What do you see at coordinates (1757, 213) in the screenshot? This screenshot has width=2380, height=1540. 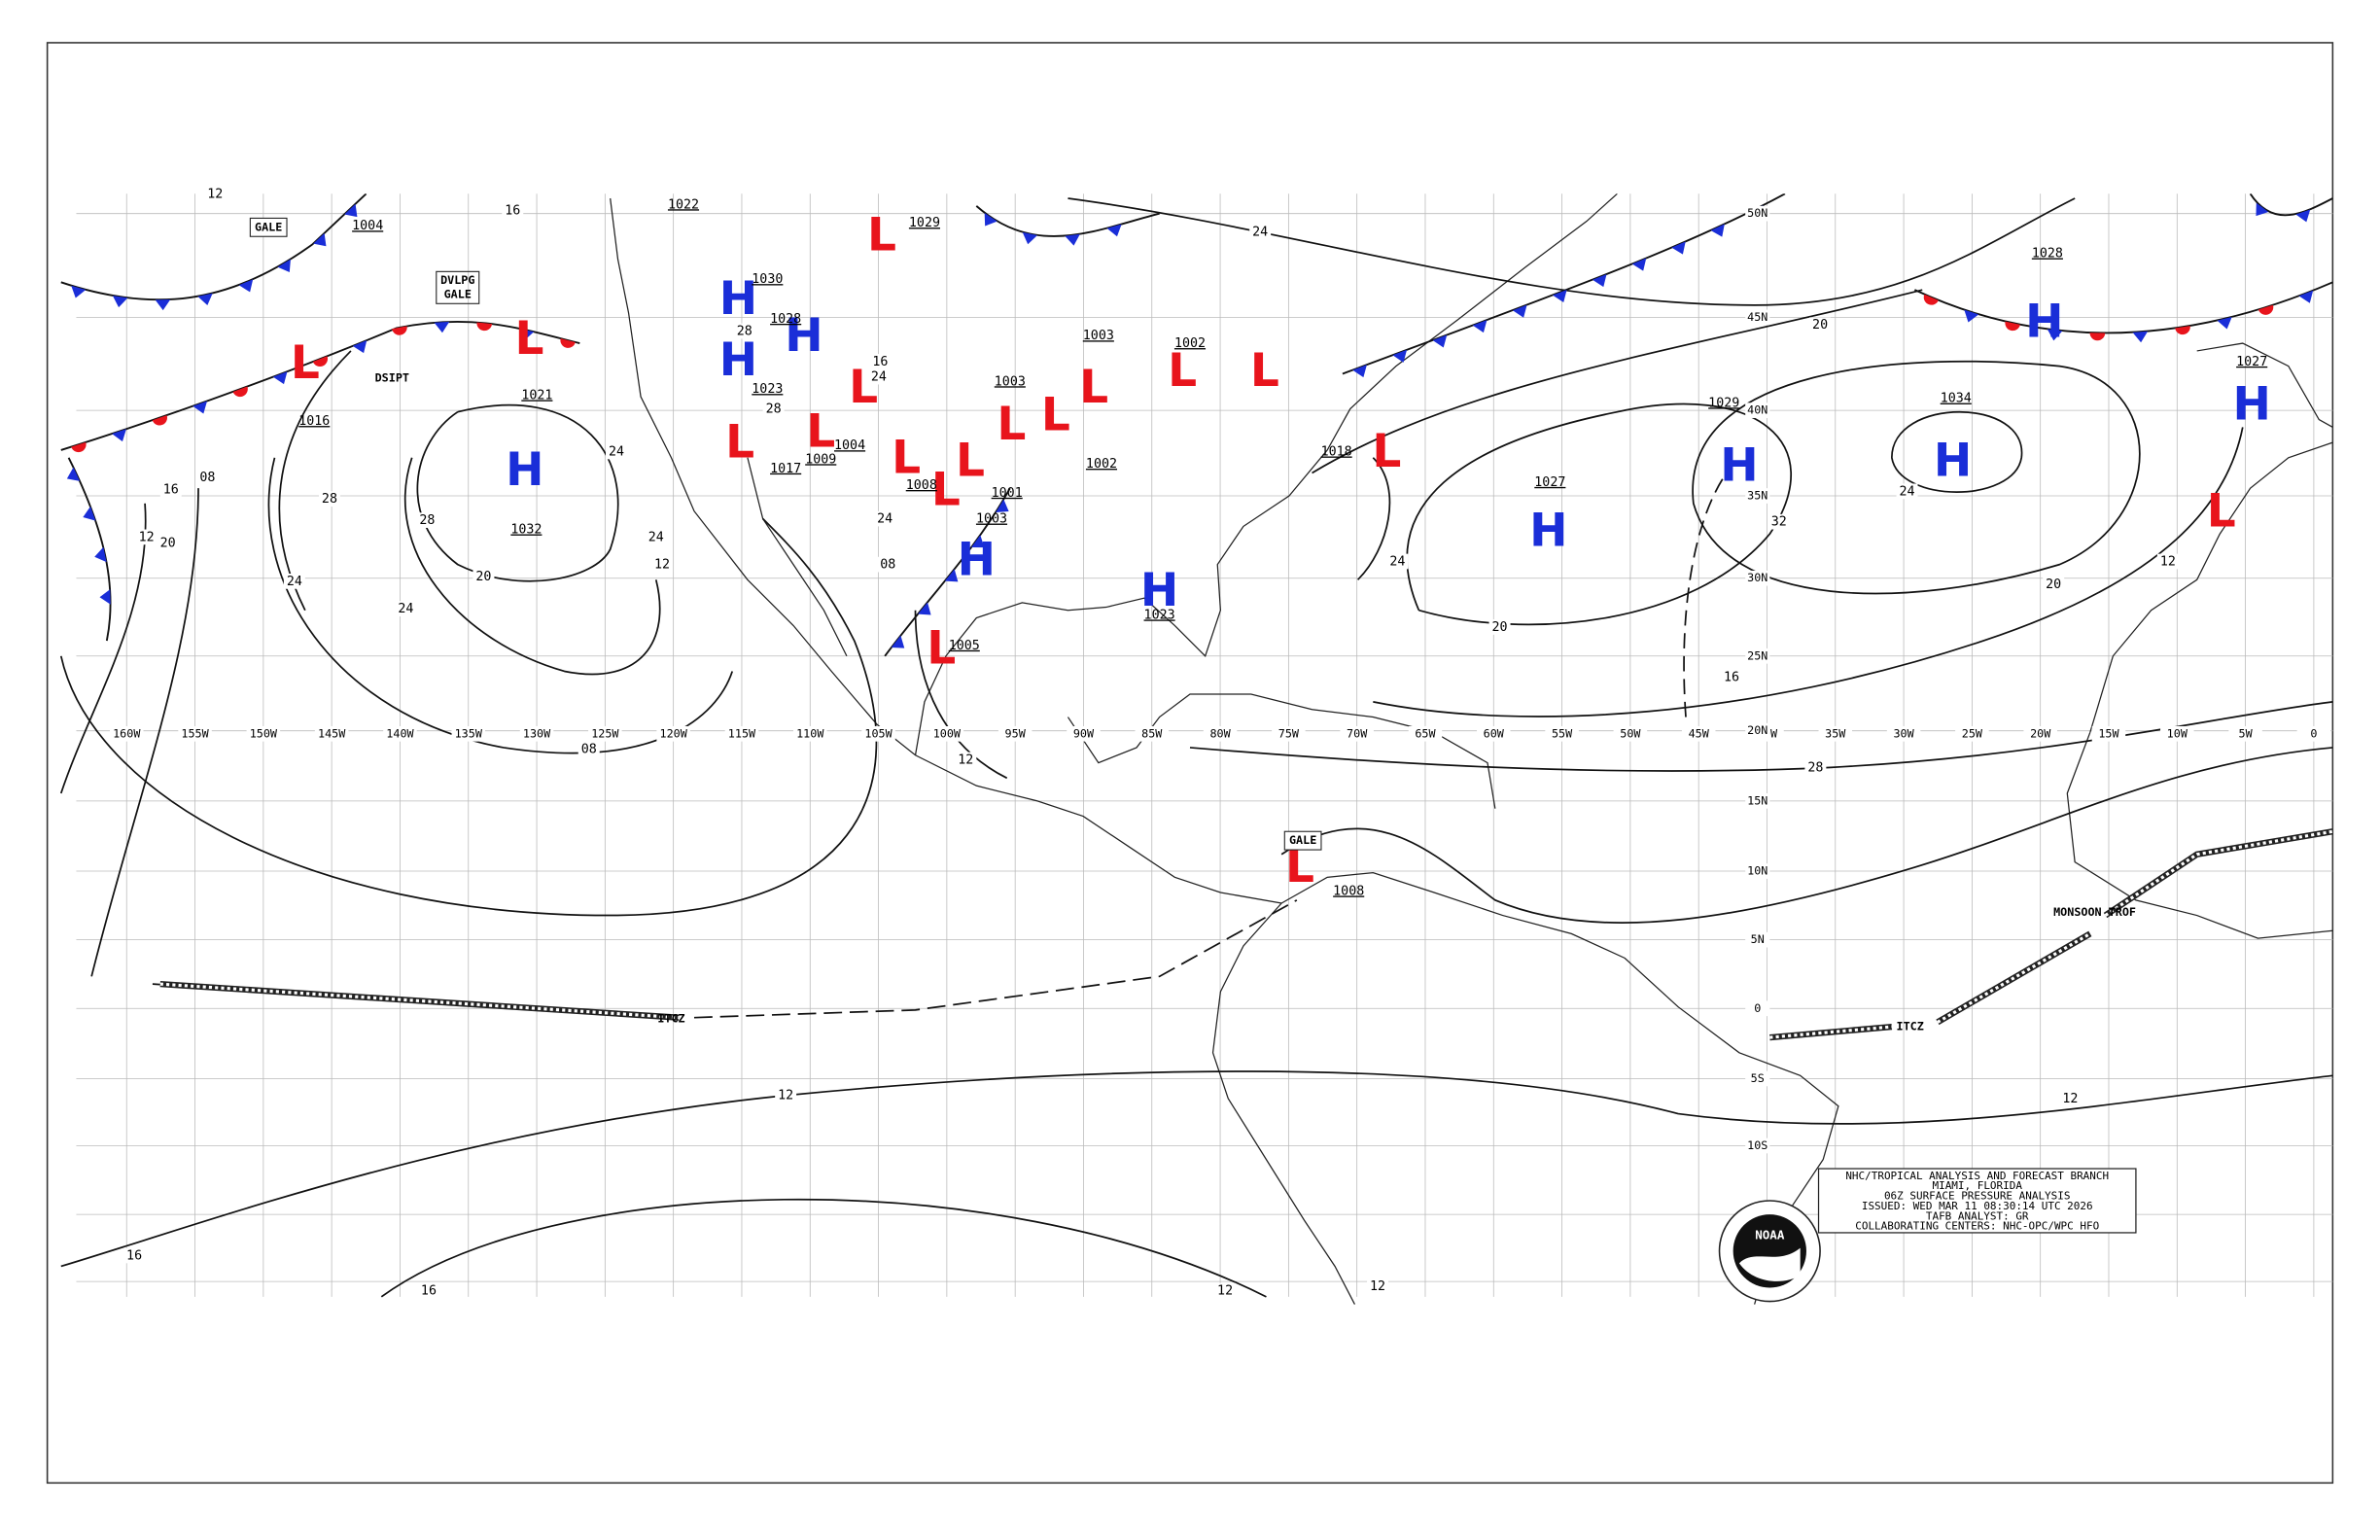 I see `lat-label: 50N` at bounding box center [1757, 213].